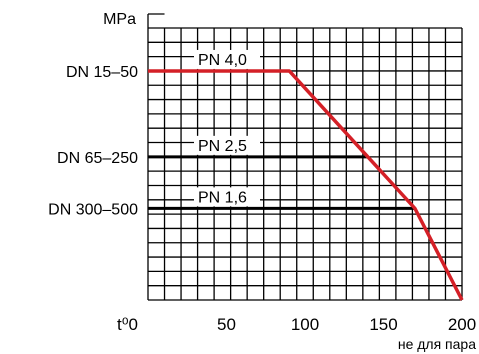 The height and width of the screenshot is (354, 479). I want to click on y-tick-label: DN 65–250, so click(97, 158).